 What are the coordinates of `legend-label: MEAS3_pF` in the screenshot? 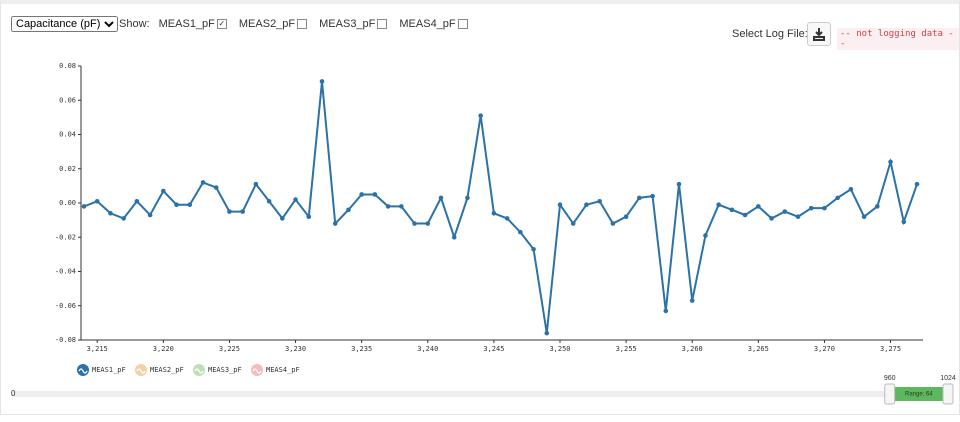 It's located at (225, 370).